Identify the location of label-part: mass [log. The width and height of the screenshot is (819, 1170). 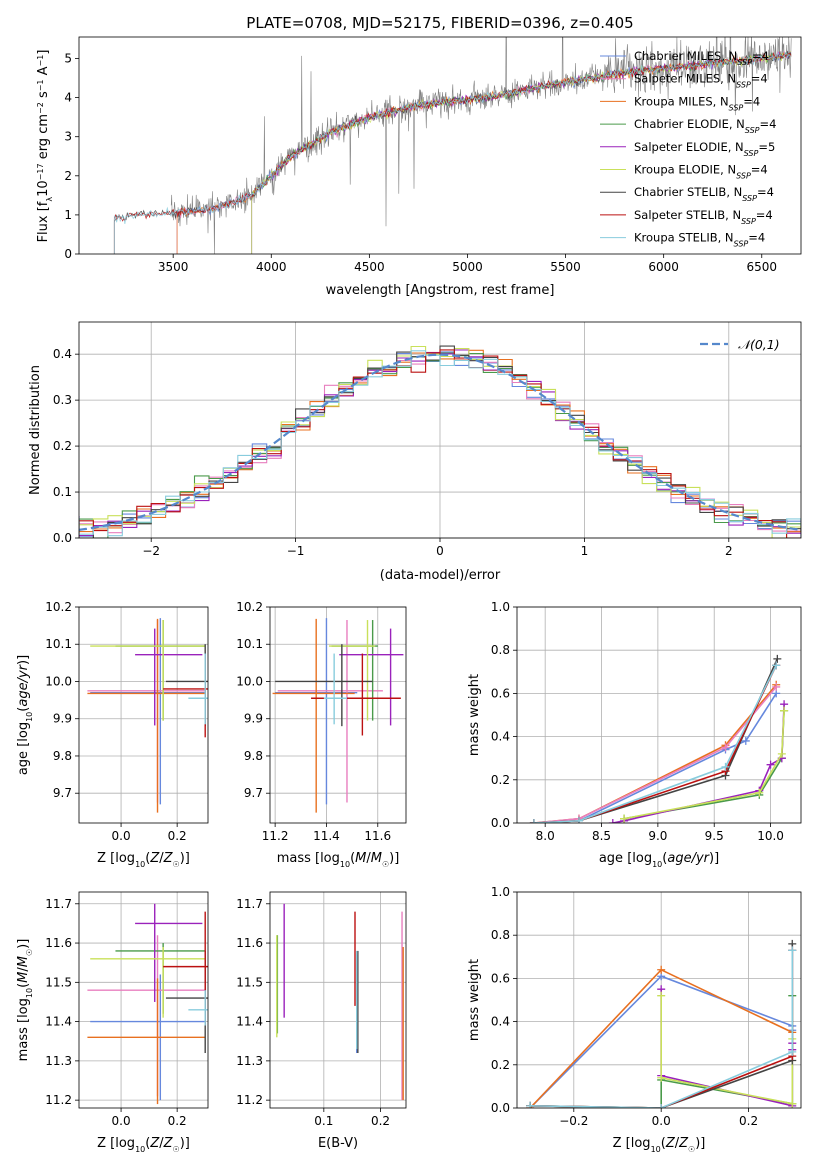
(23, 1029).